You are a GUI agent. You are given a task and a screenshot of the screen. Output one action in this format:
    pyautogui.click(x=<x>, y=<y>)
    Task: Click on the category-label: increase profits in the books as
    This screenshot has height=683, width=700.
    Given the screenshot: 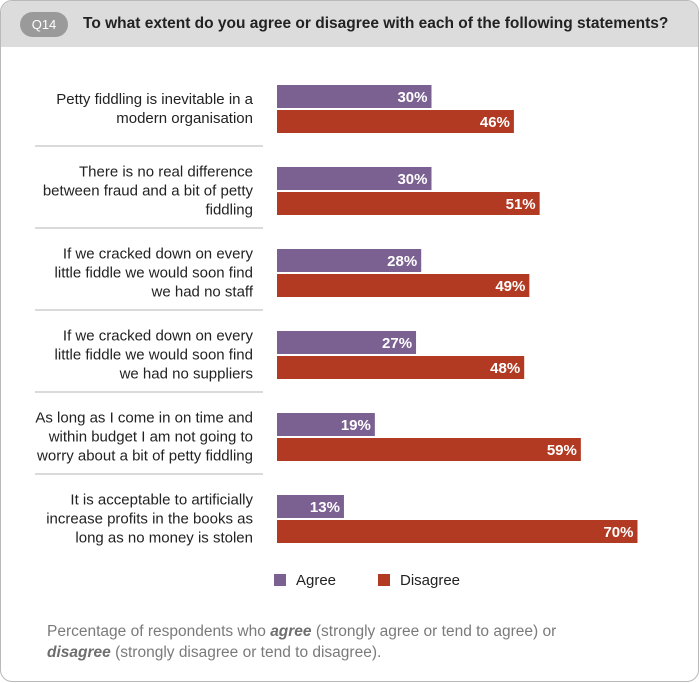 What is the action you would take?
    pyautogui.click(x=149, y=519)
    